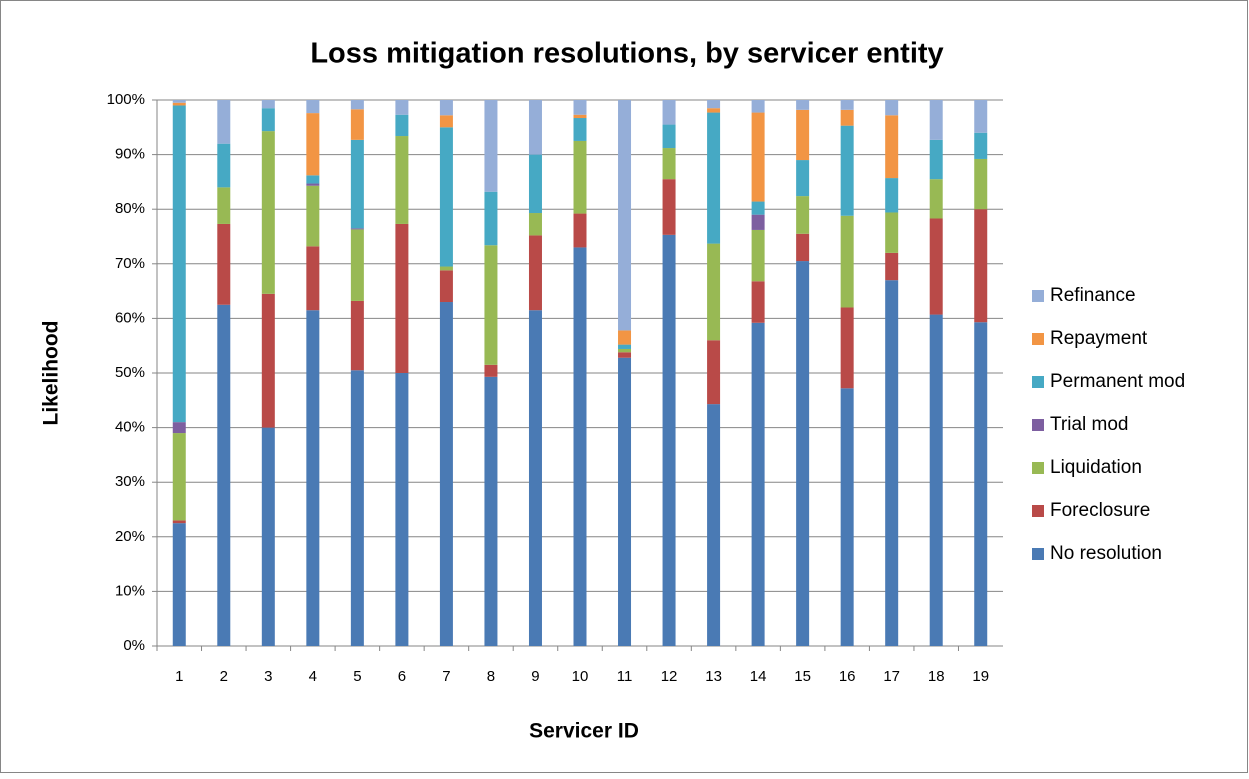  Describe the element at coordinates (130, 536) in the screenshot. I see `y-tick-label: 20%` at that location.